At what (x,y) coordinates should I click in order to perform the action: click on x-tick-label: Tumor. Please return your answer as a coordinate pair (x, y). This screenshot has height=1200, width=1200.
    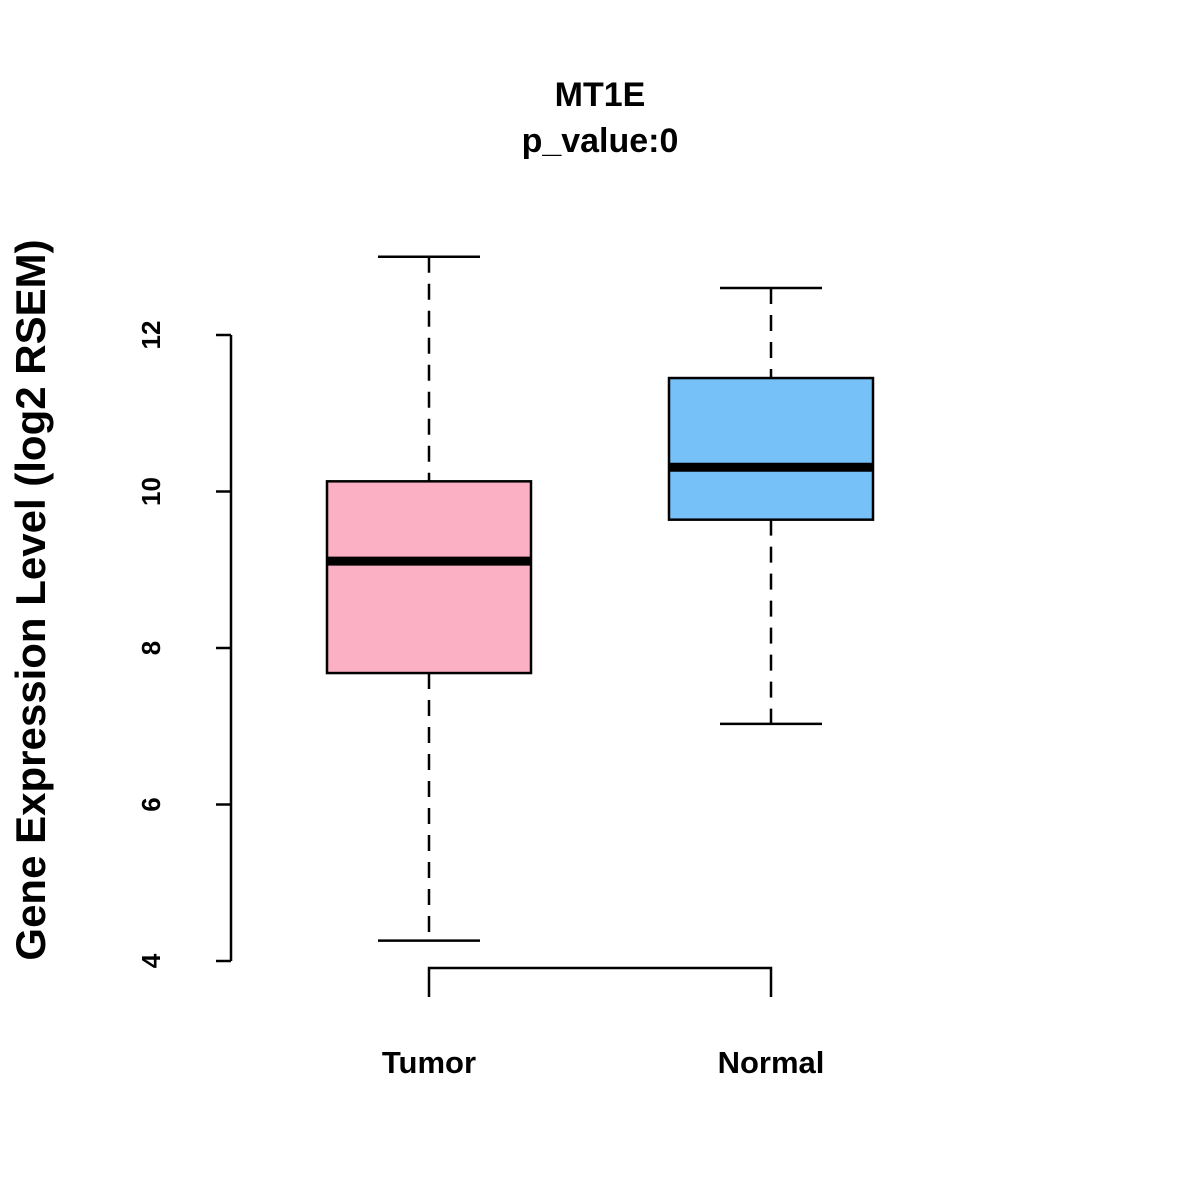
    Looking at the image, I should click on (429, 1062).